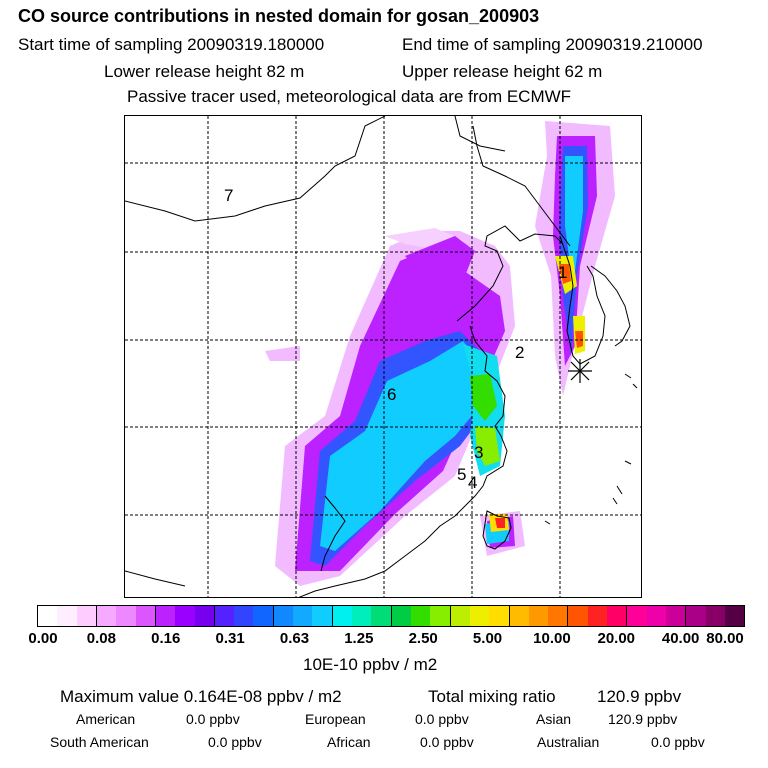 Image resolution: width=768 pixels, height=768 pixels. I want to click on region-name: South American, so click(99, 742).